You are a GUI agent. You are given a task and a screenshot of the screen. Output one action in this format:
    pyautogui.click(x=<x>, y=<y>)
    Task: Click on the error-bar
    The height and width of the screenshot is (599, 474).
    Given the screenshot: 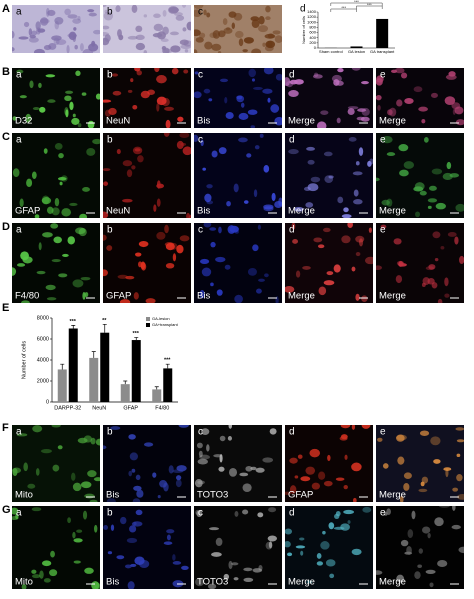 What is the action you would take?
    pyautogui.click(x=156, y=388)
    